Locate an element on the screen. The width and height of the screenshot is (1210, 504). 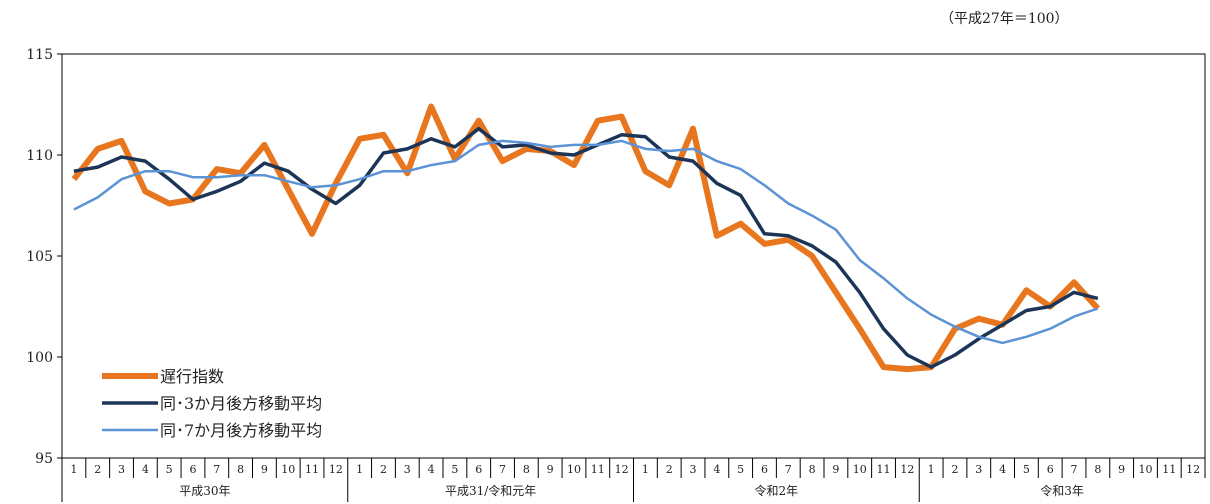
year-group-label: 平成30年 is located at coordinates (204, 491).